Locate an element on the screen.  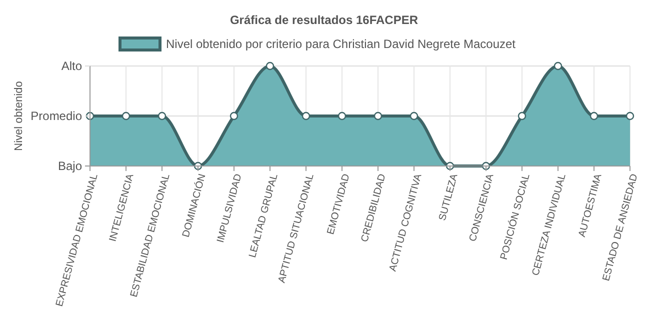
x-tick-label: LEALTAD GRUPAL is located at coordinates (263, 215).